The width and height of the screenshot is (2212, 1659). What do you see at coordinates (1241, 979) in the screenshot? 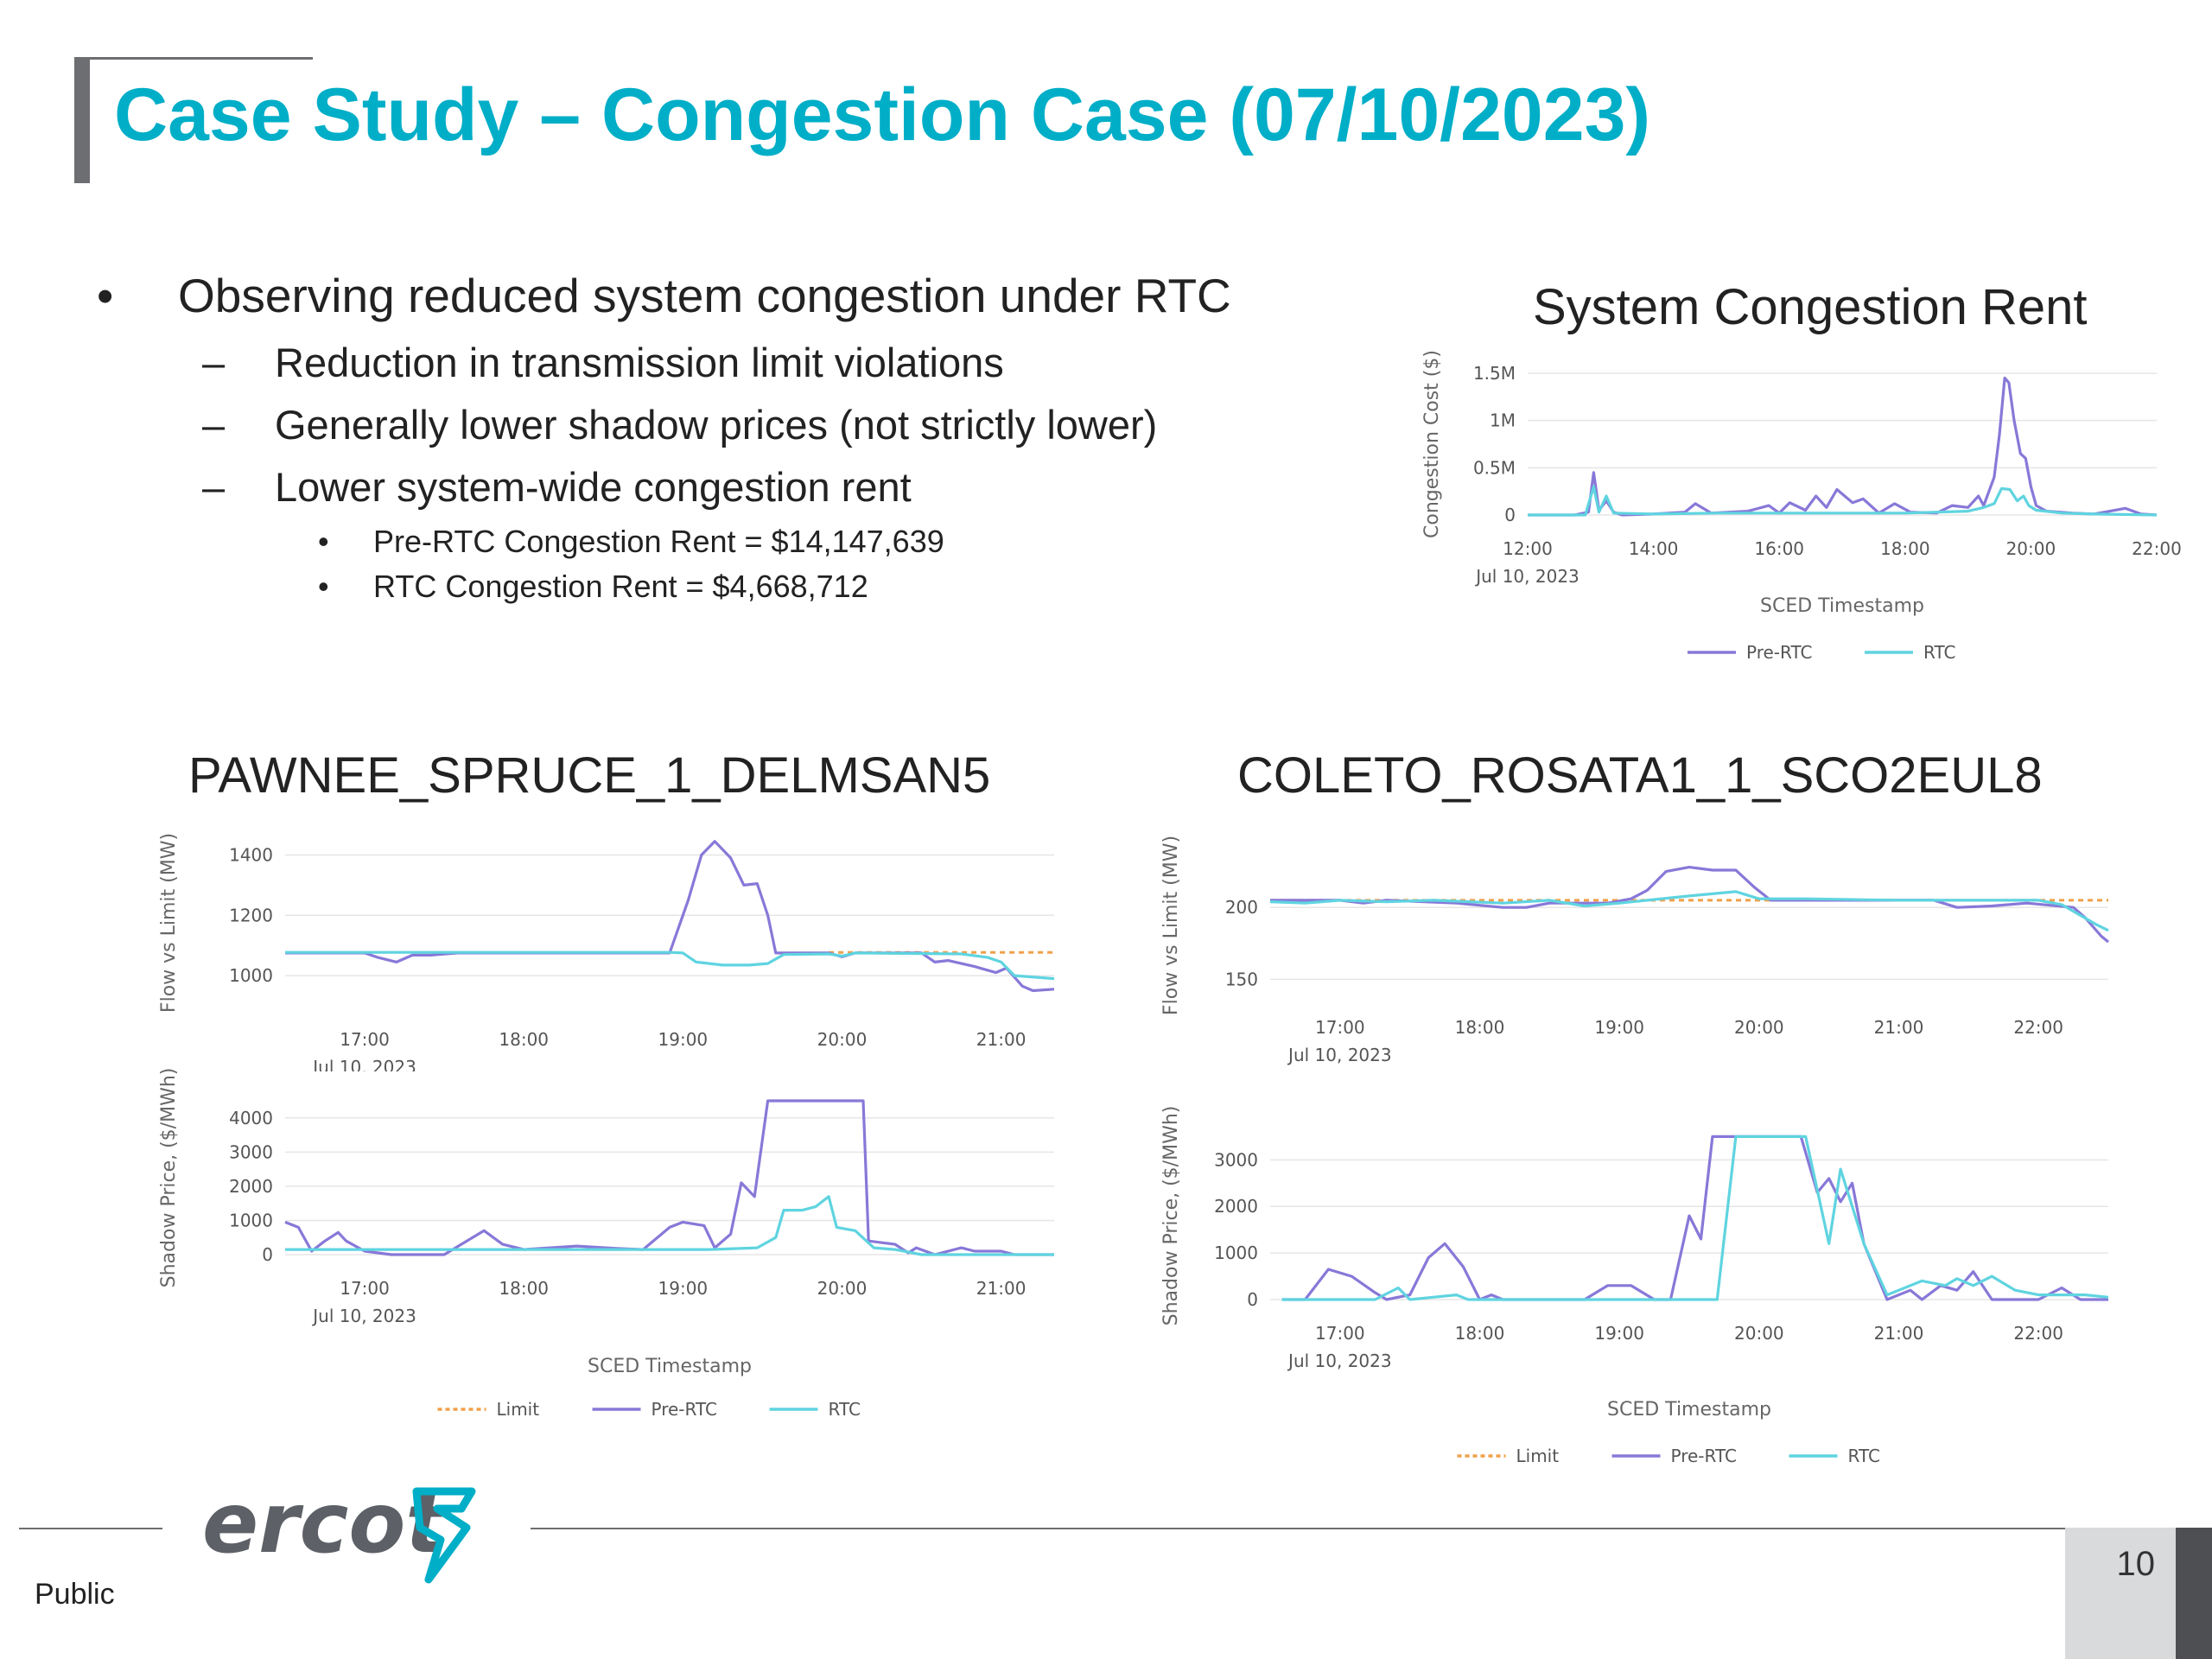
I see `y-tick-label: 150` at bounding box center [1241, 979].